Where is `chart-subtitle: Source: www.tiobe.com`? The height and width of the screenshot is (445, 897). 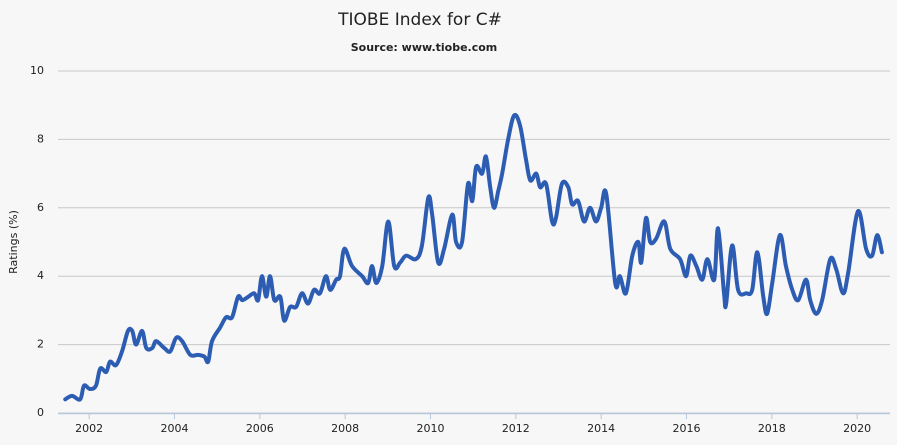 chart-subtitle: Source: www.tiobe.com is located at coordinates (424, 47).